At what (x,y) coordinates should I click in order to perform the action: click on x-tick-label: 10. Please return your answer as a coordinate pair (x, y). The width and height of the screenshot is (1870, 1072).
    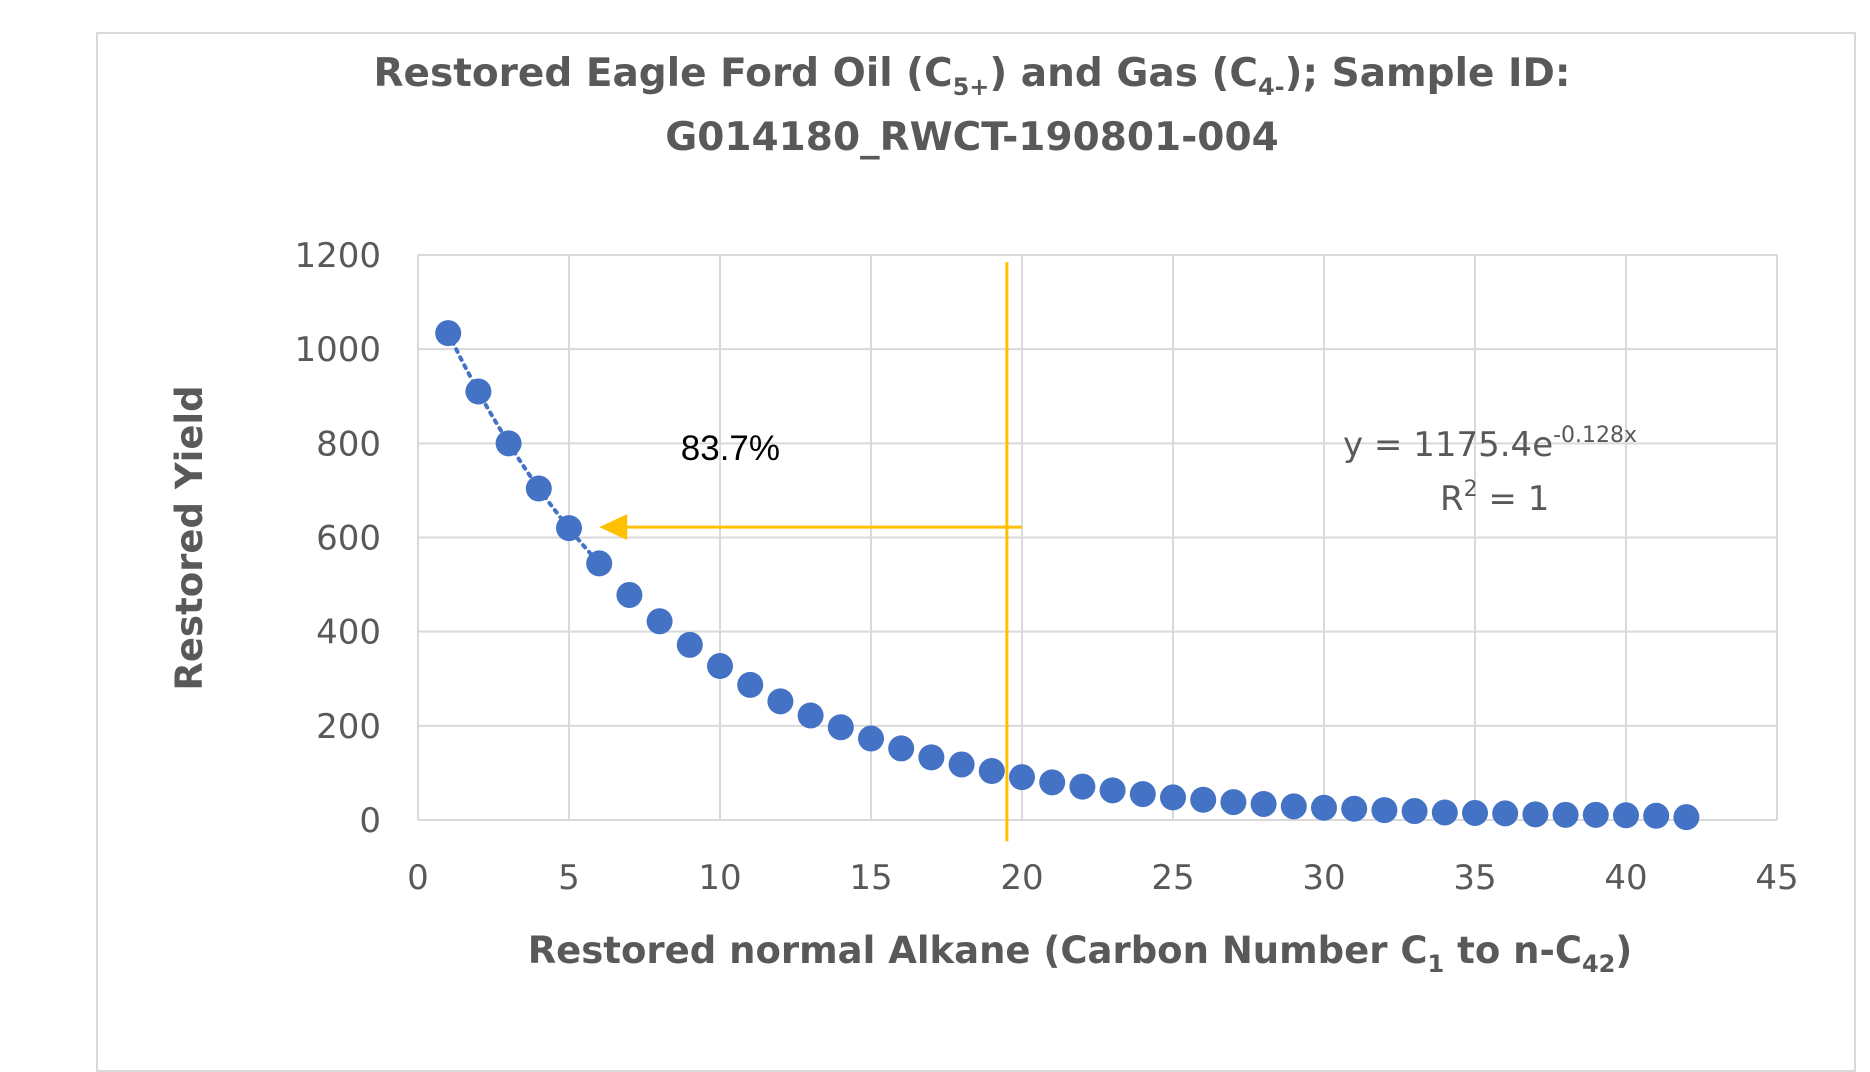
    Looking at the image, I should click on (719, 878).